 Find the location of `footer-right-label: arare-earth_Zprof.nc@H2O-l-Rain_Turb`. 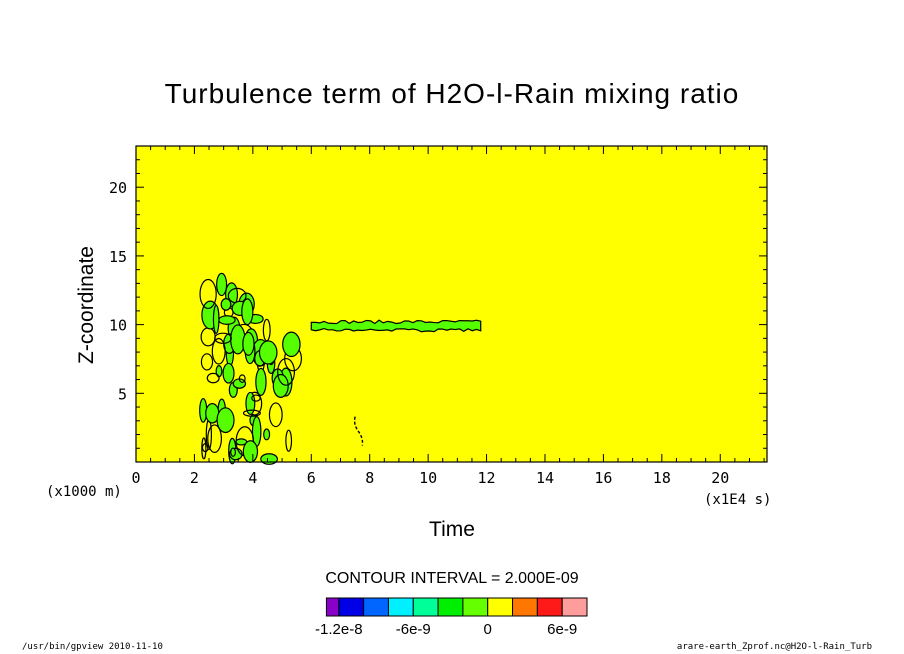

footer-right-label: arare-earth_Zprof.nc@H2O-l-Rain_Turb is located at coordinates (774, 647).